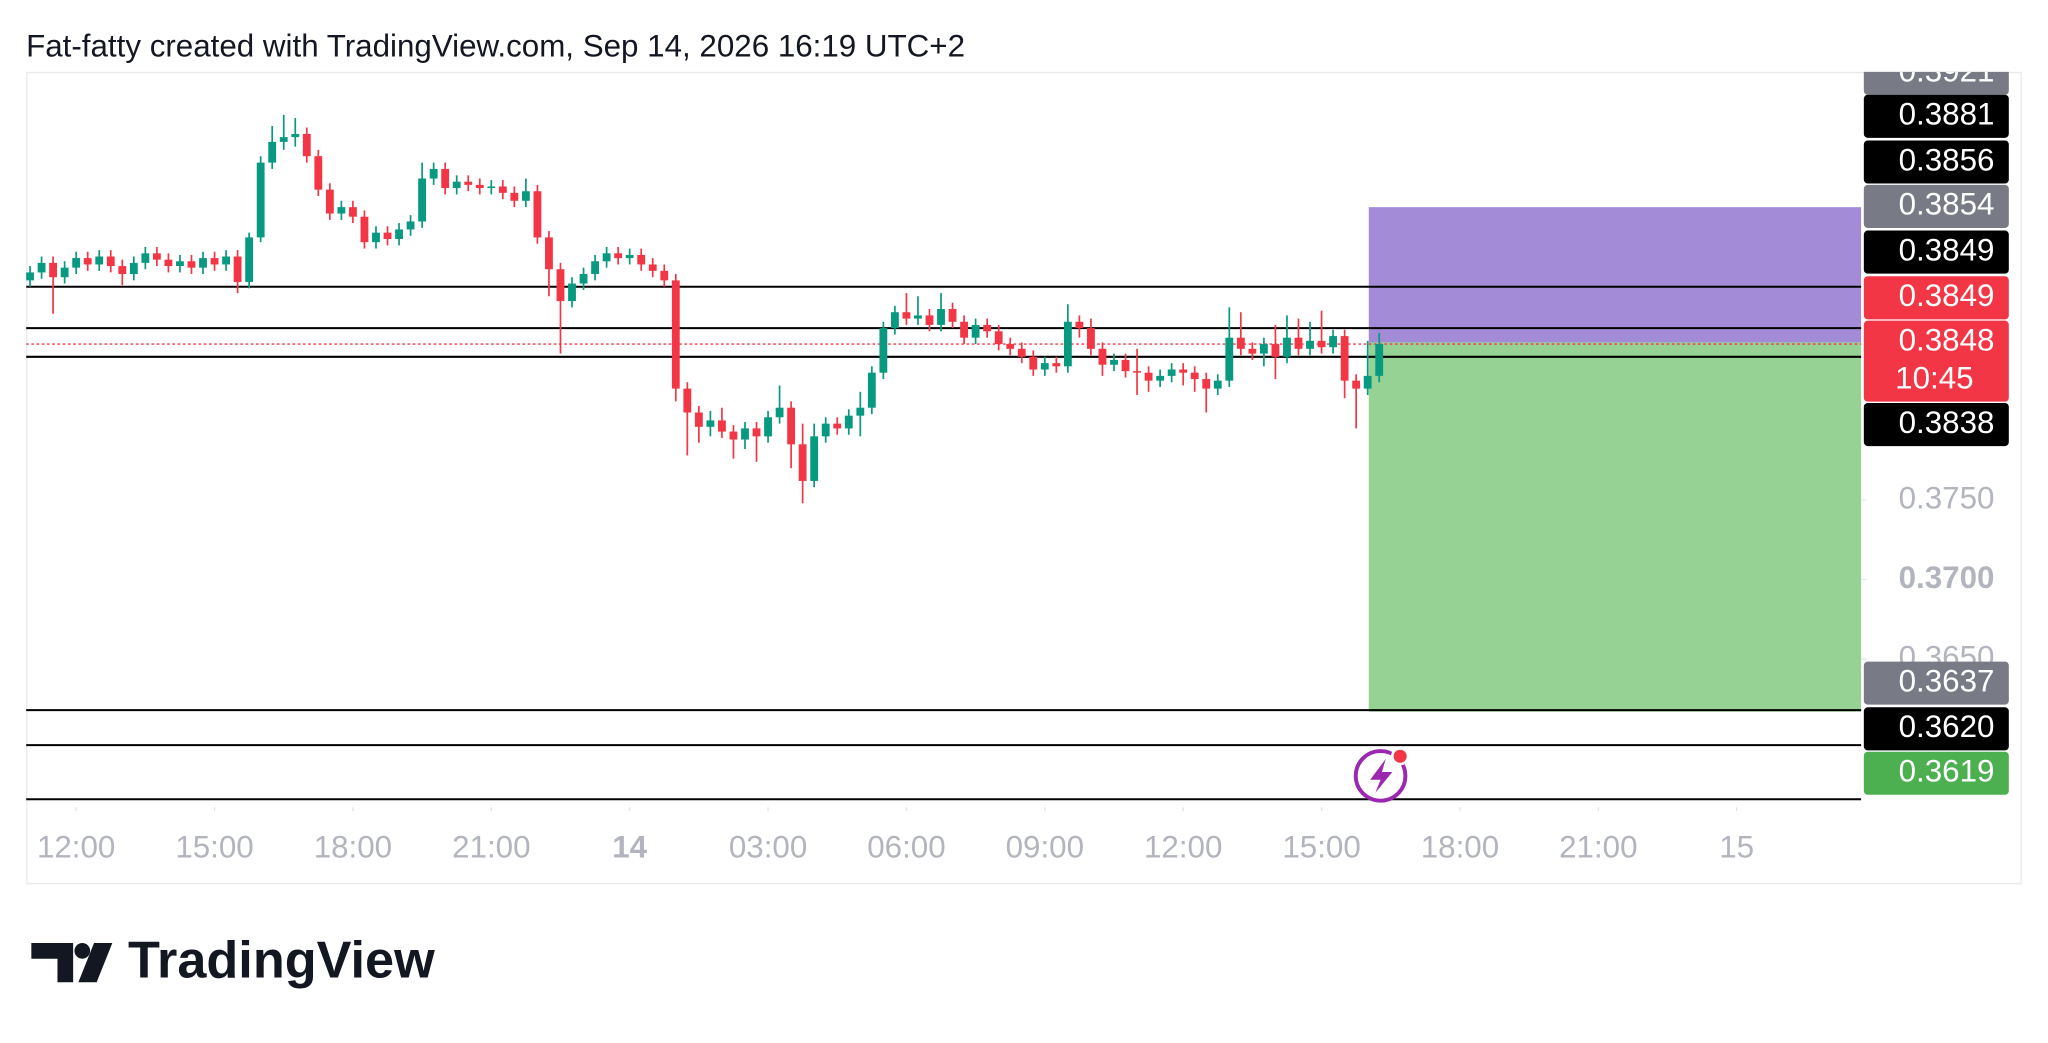 The height and width of the screenshot is (1043, 2048). I want to click on price-tag-label: 0.3881, so click(1947, 114).